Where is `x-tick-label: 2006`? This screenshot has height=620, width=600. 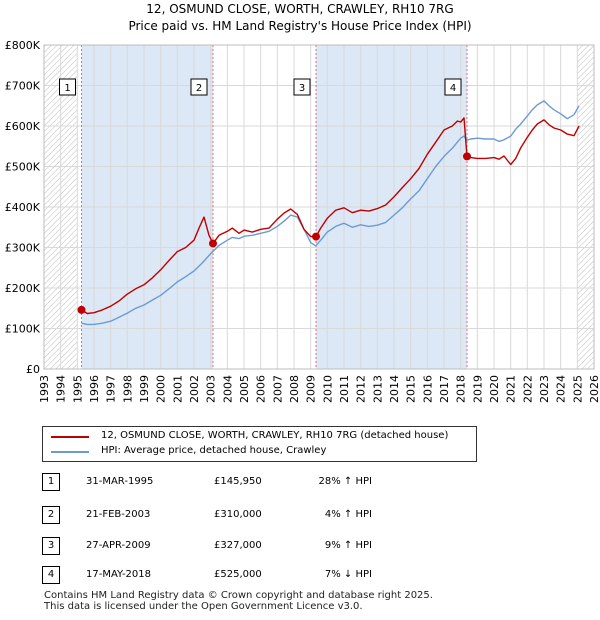
x-tick-label: 2006 is located at coordinates (261, 389).